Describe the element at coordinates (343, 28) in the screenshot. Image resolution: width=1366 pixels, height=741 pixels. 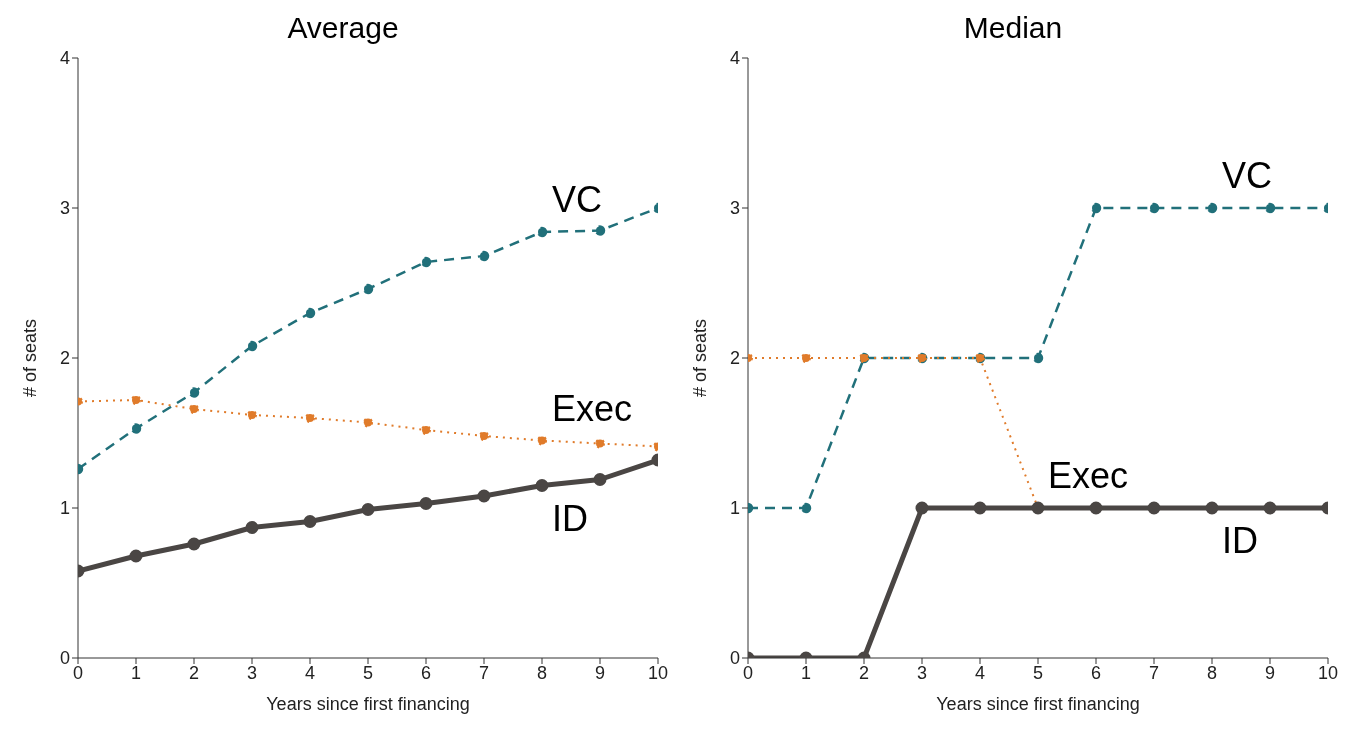
I see `chart-title: Average` at that location.